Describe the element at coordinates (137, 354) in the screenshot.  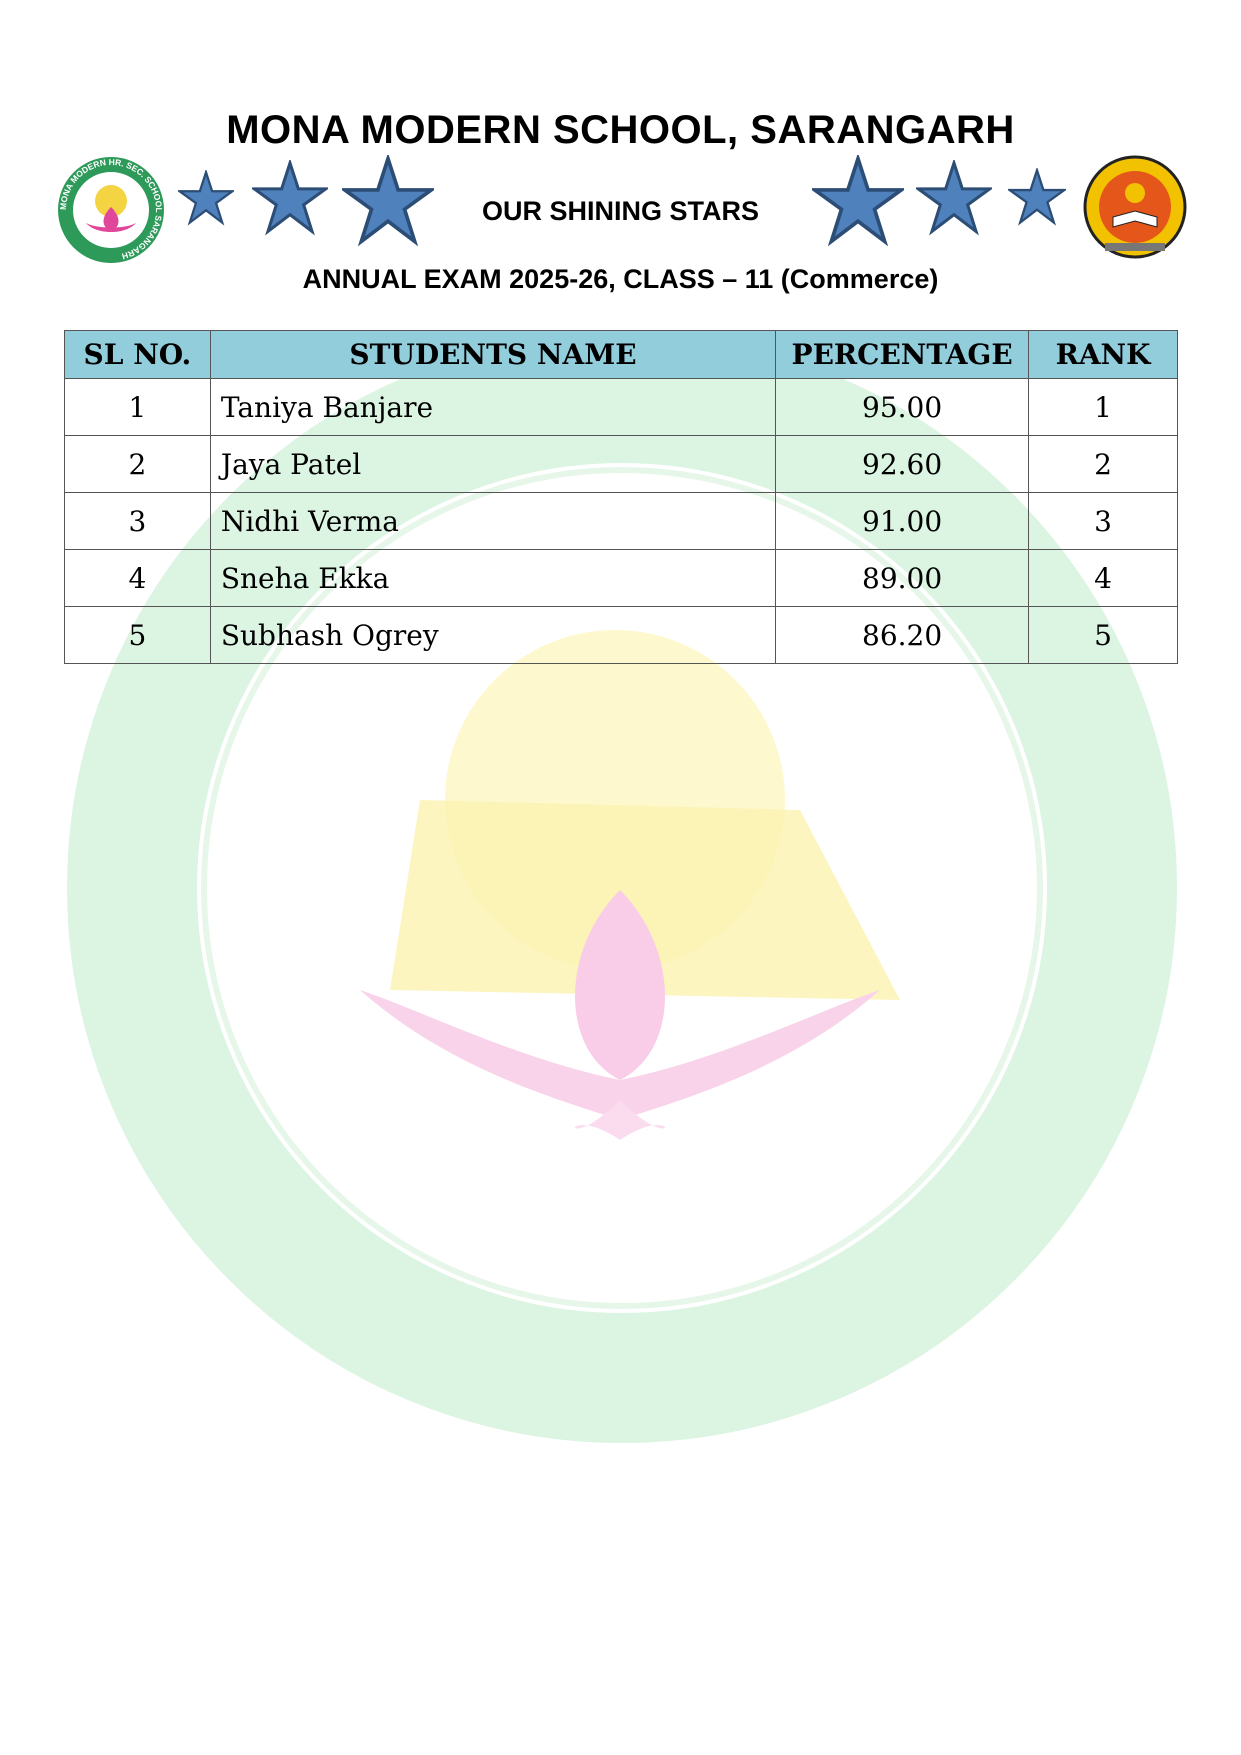
I see `column-header-sl: SL NO.` at that location.